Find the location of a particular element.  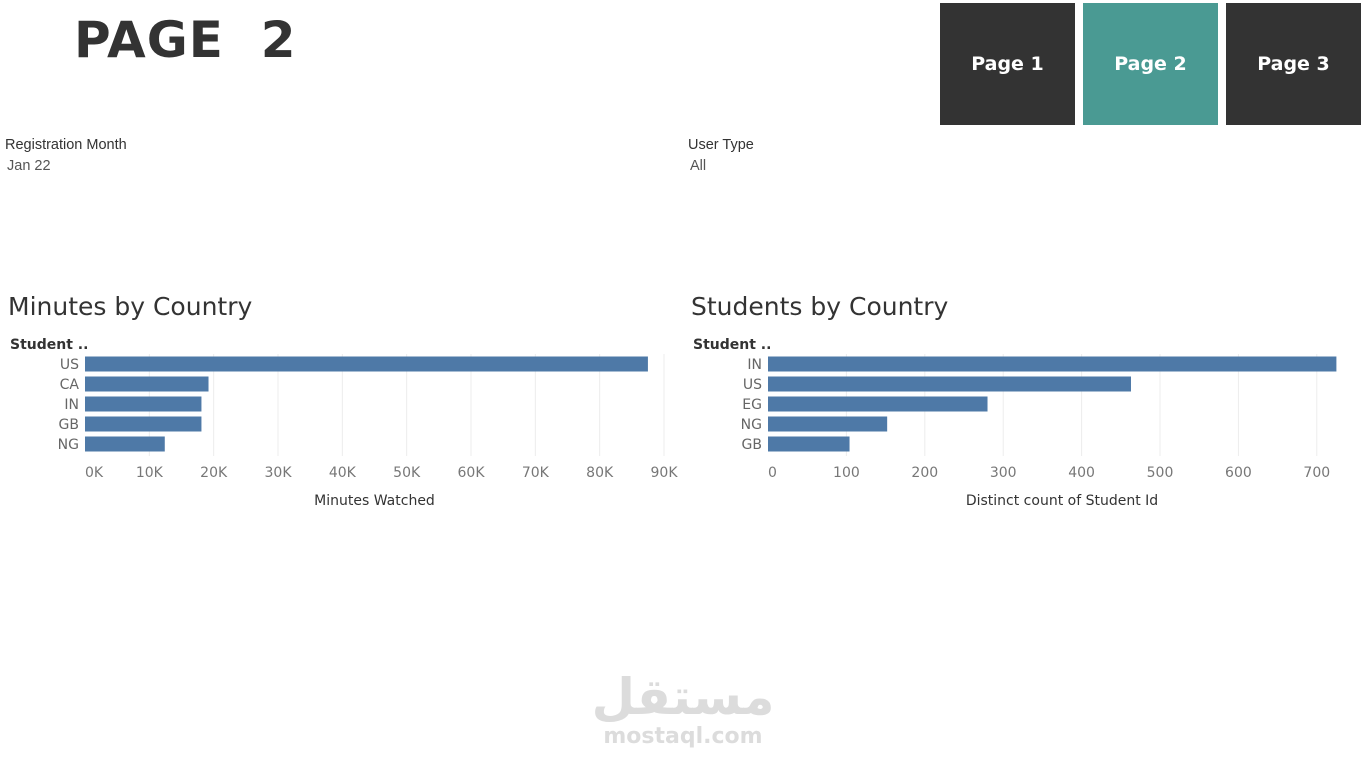

students-chart-tick-label: 100 is located at coordinates (846, 473).